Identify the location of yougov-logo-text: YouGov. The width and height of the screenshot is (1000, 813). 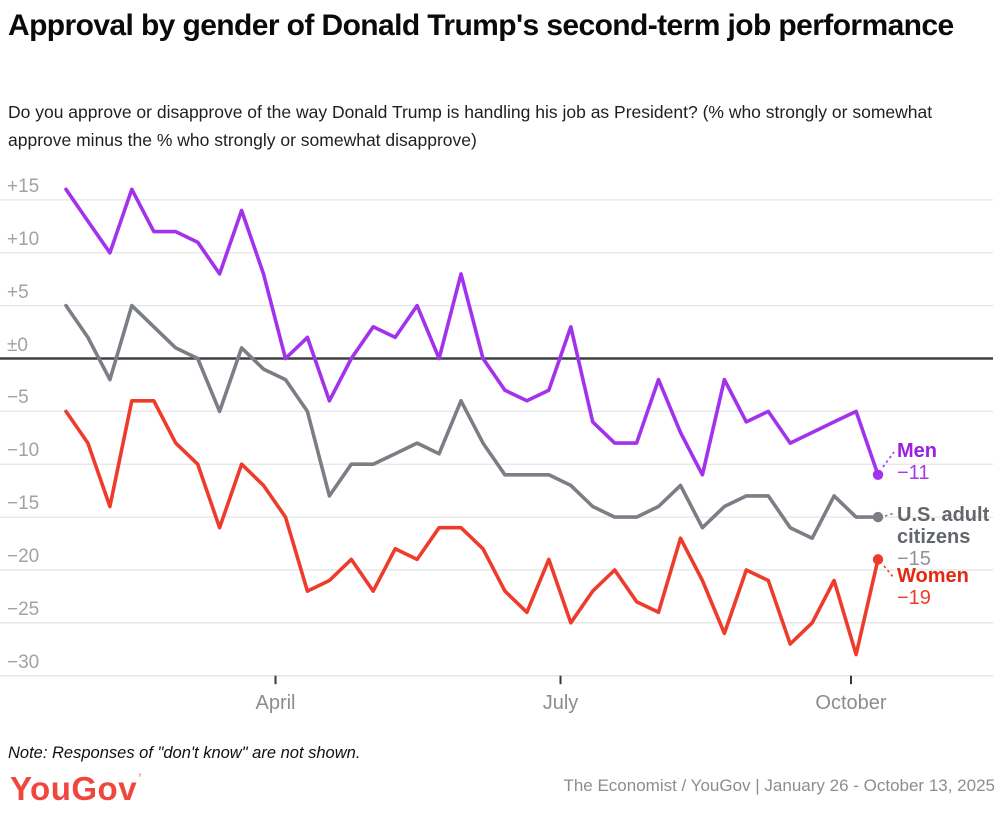
(74, 788).